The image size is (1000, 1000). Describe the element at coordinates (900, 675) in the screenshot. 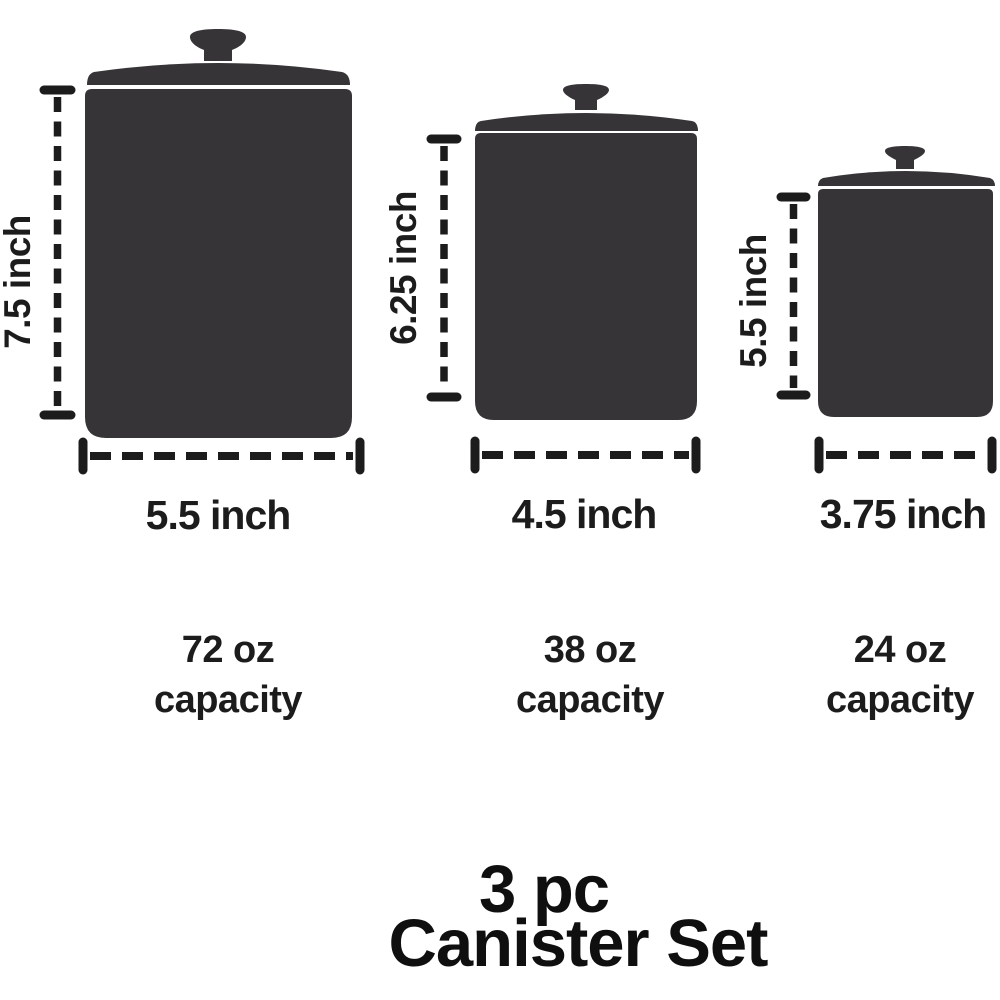

I see `capacity-label-small: 24 oz capacity` at that location.